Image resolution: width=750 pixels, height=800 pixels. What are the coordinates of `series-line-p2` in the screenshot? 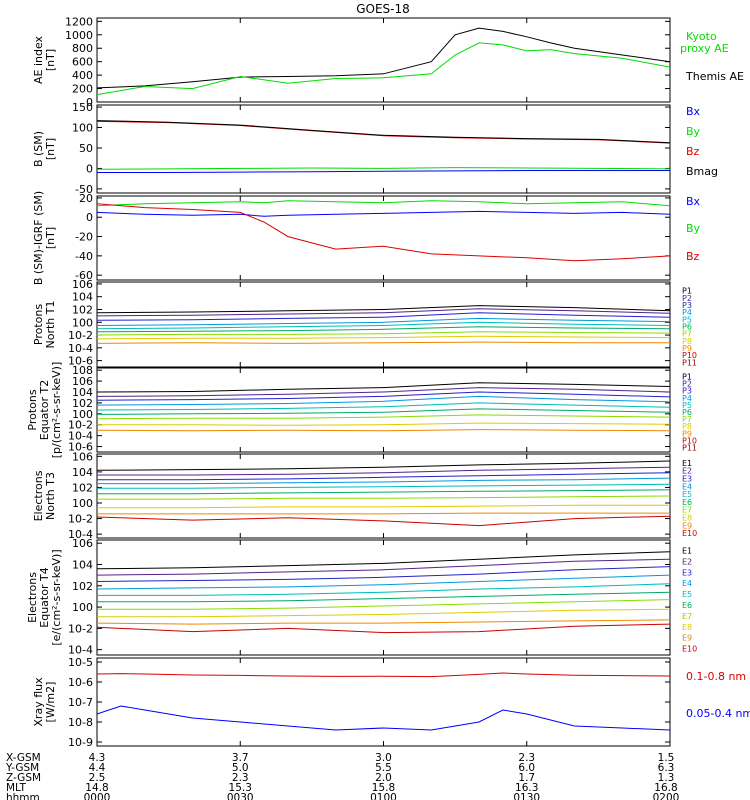 It's located at (383, 312).